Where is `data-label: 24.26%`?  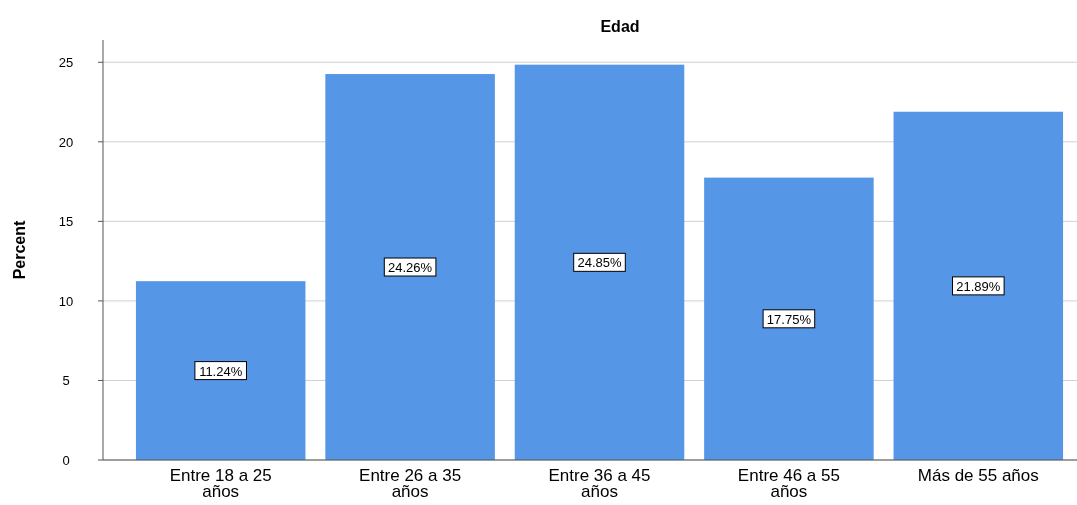
data-label: 24.26% is located at coordinates (410, 268).